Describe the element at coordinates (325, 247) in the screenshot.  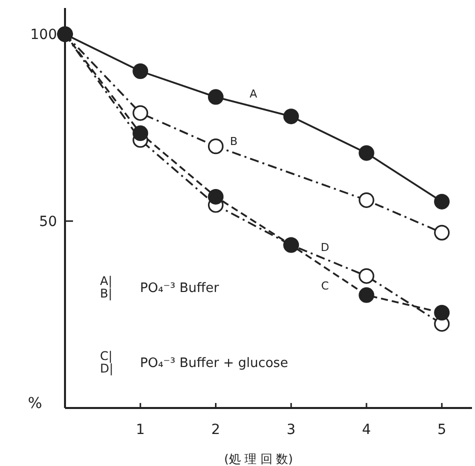
I see `series-label: D` at that location.